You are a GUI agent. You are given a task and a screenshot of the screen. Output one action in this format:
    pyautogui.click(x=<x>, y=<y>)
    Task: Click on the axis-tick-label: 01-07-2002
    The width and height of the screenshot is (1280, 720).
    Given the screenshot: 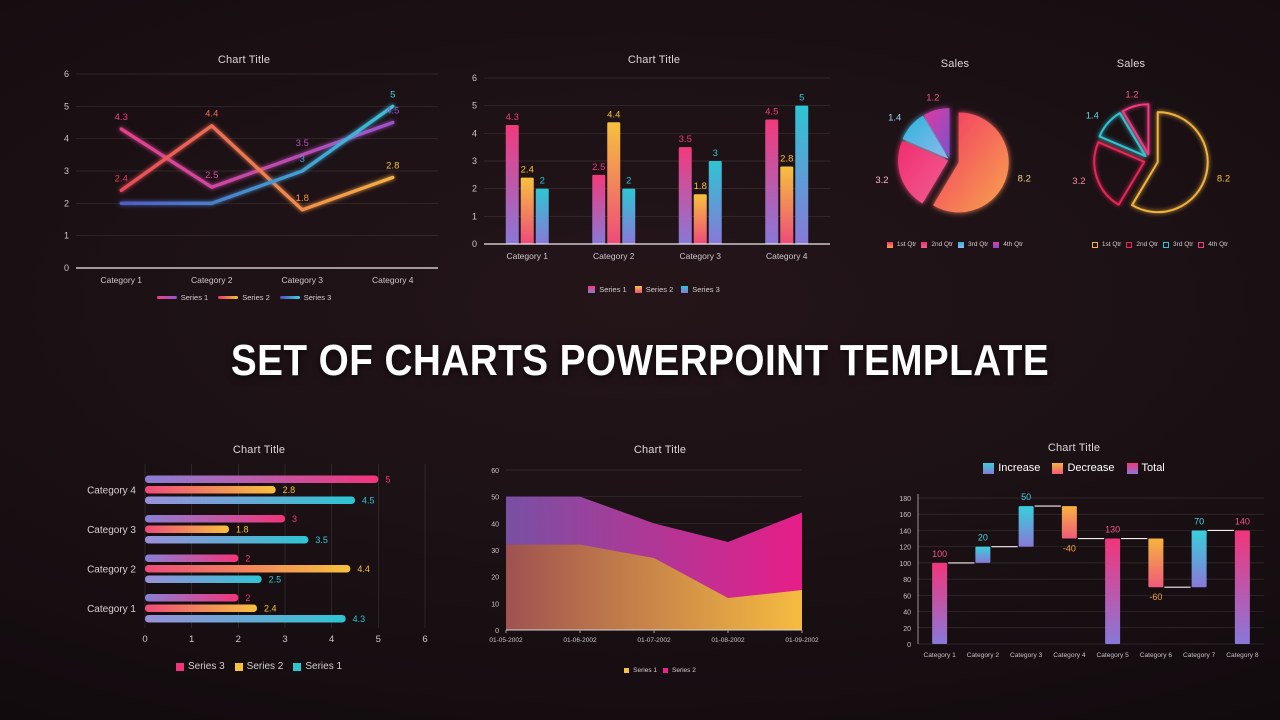 What is the action you would take?
    pyautogui.click(x=654, y=640)
    